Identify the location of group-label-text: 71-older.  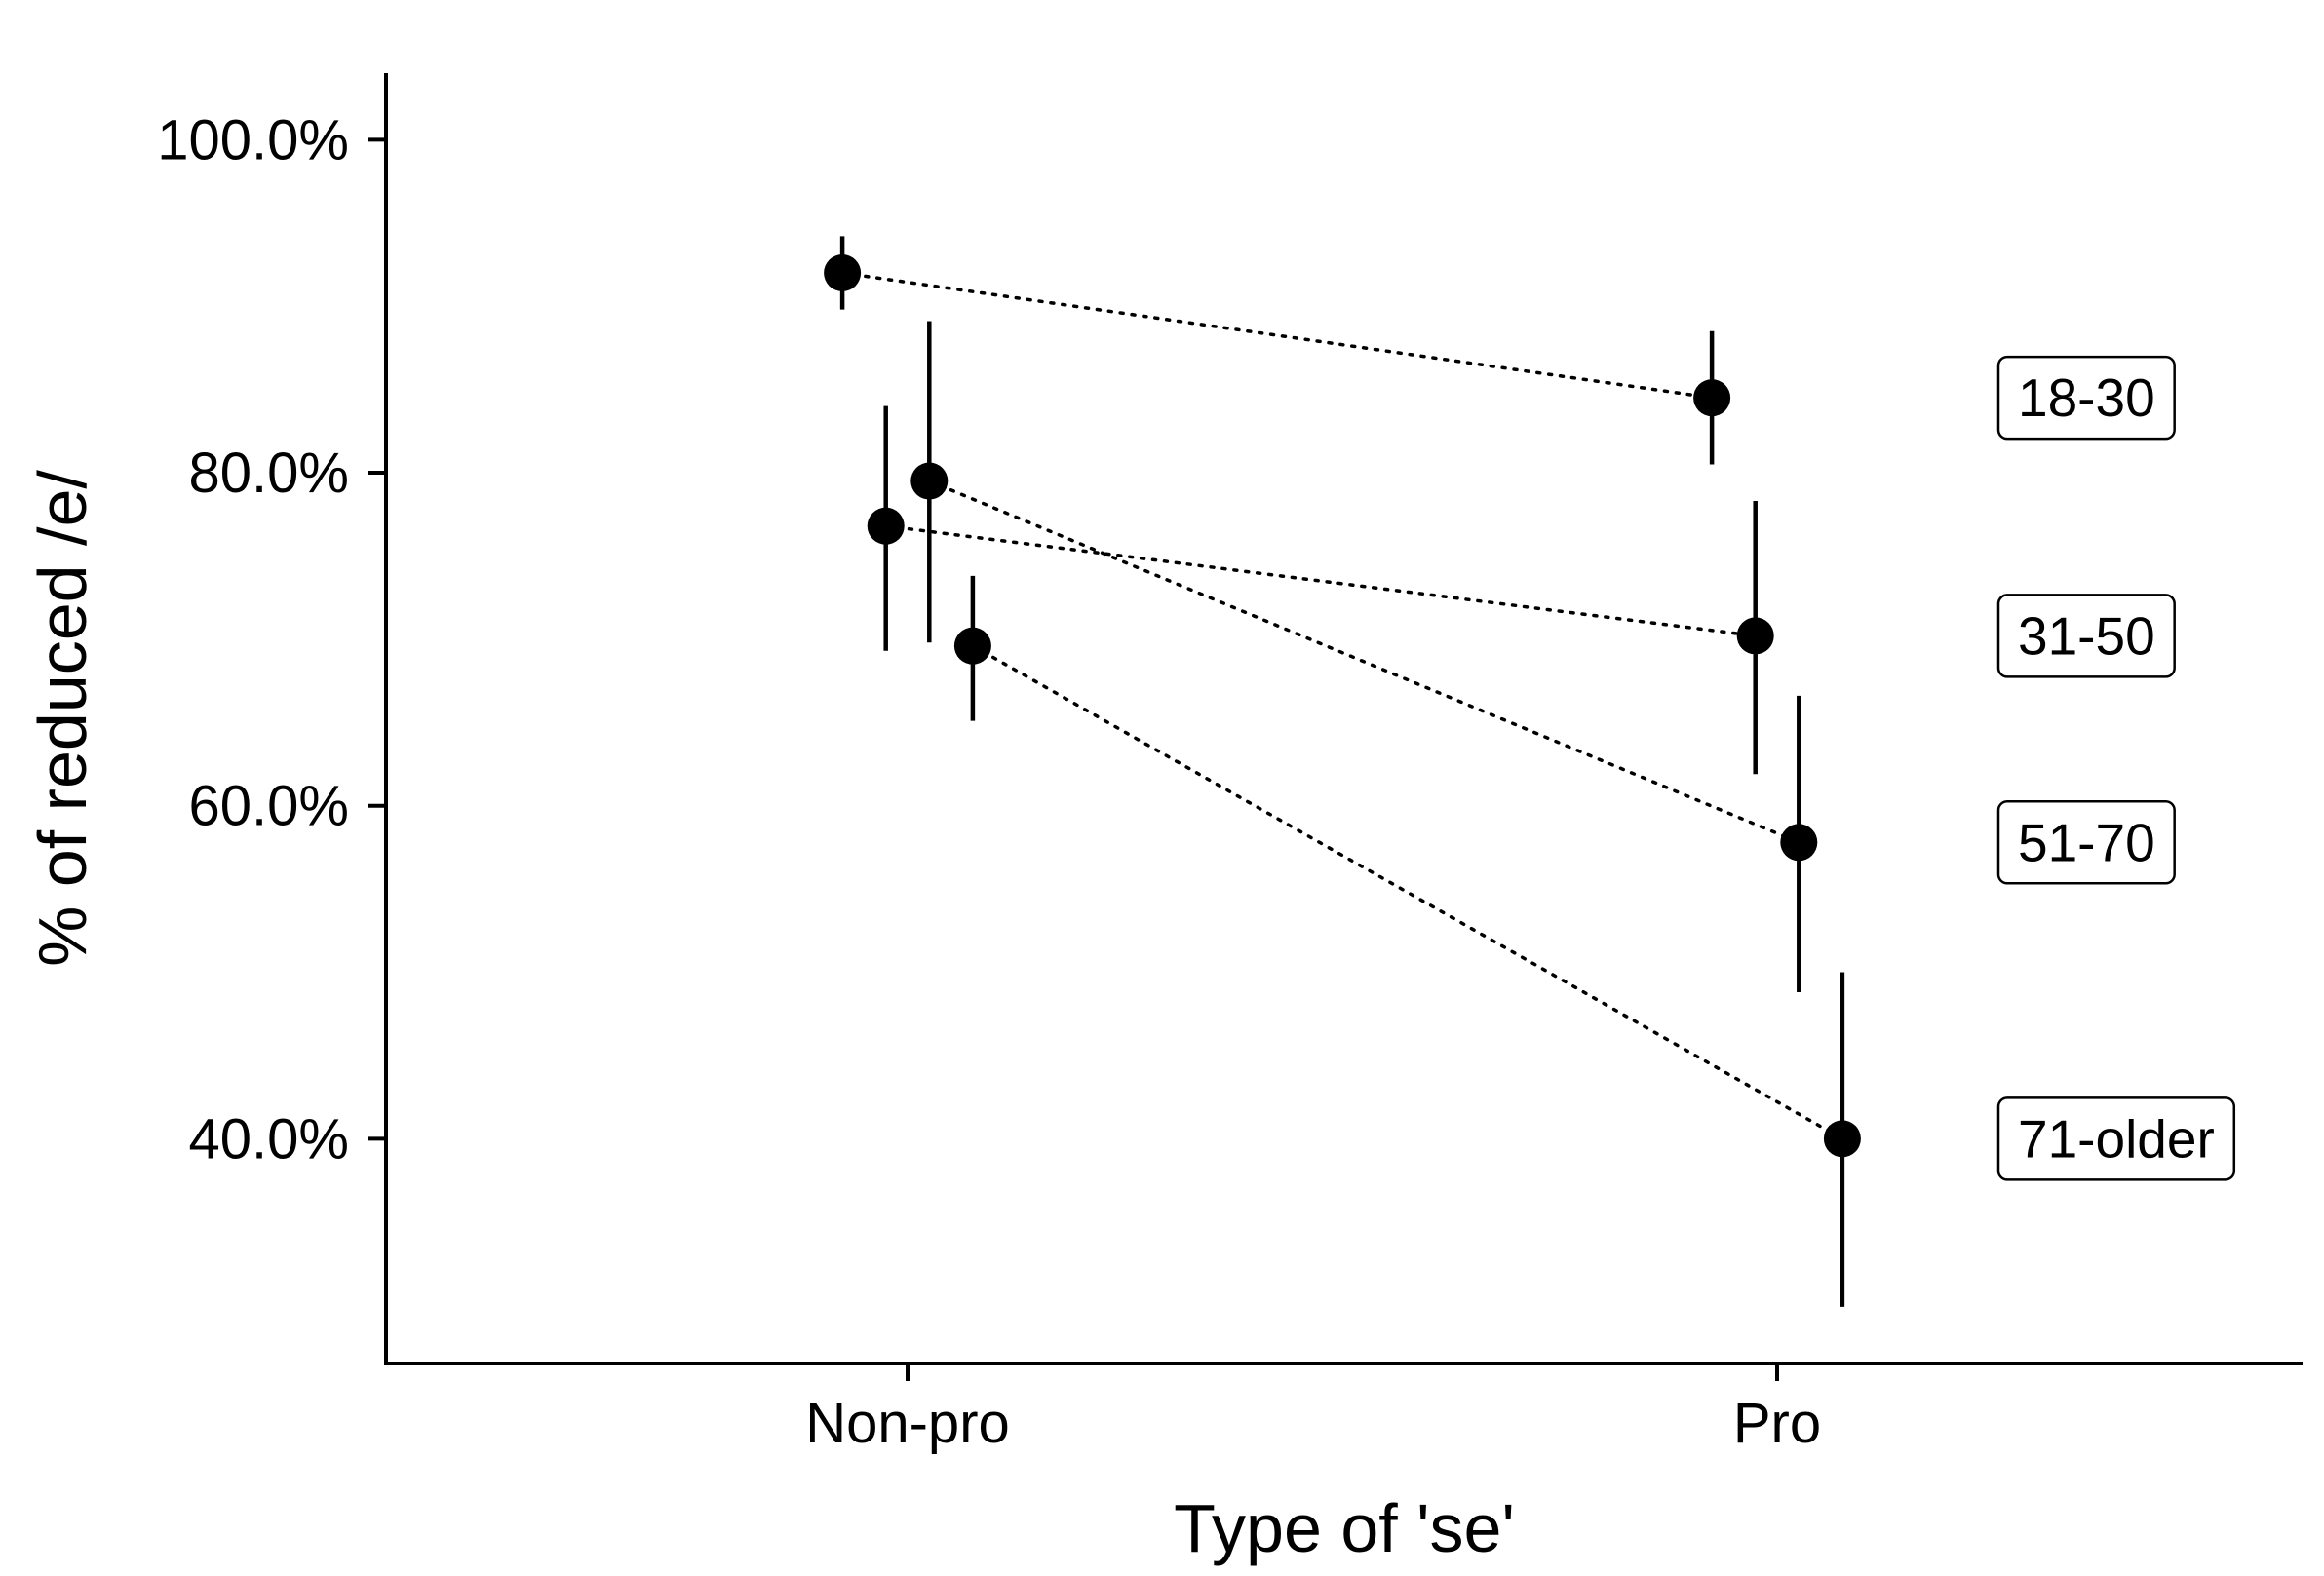
(2116, 1138).